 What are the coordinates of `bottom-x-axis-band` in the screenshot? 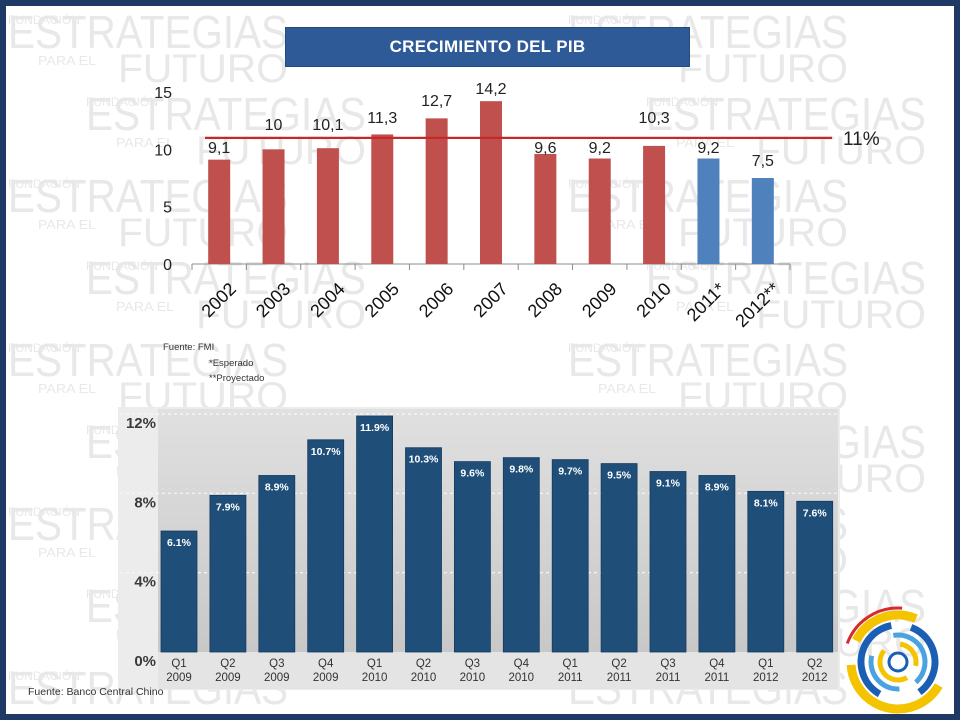 It's located at (498, 670).